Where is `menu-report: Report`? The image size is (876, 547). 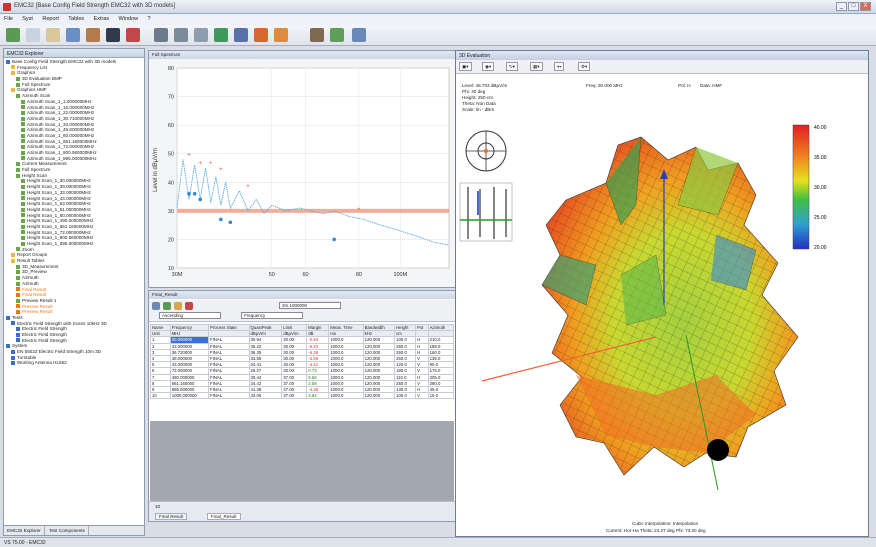
menu-report: Report is located at coordinates (50, 19).